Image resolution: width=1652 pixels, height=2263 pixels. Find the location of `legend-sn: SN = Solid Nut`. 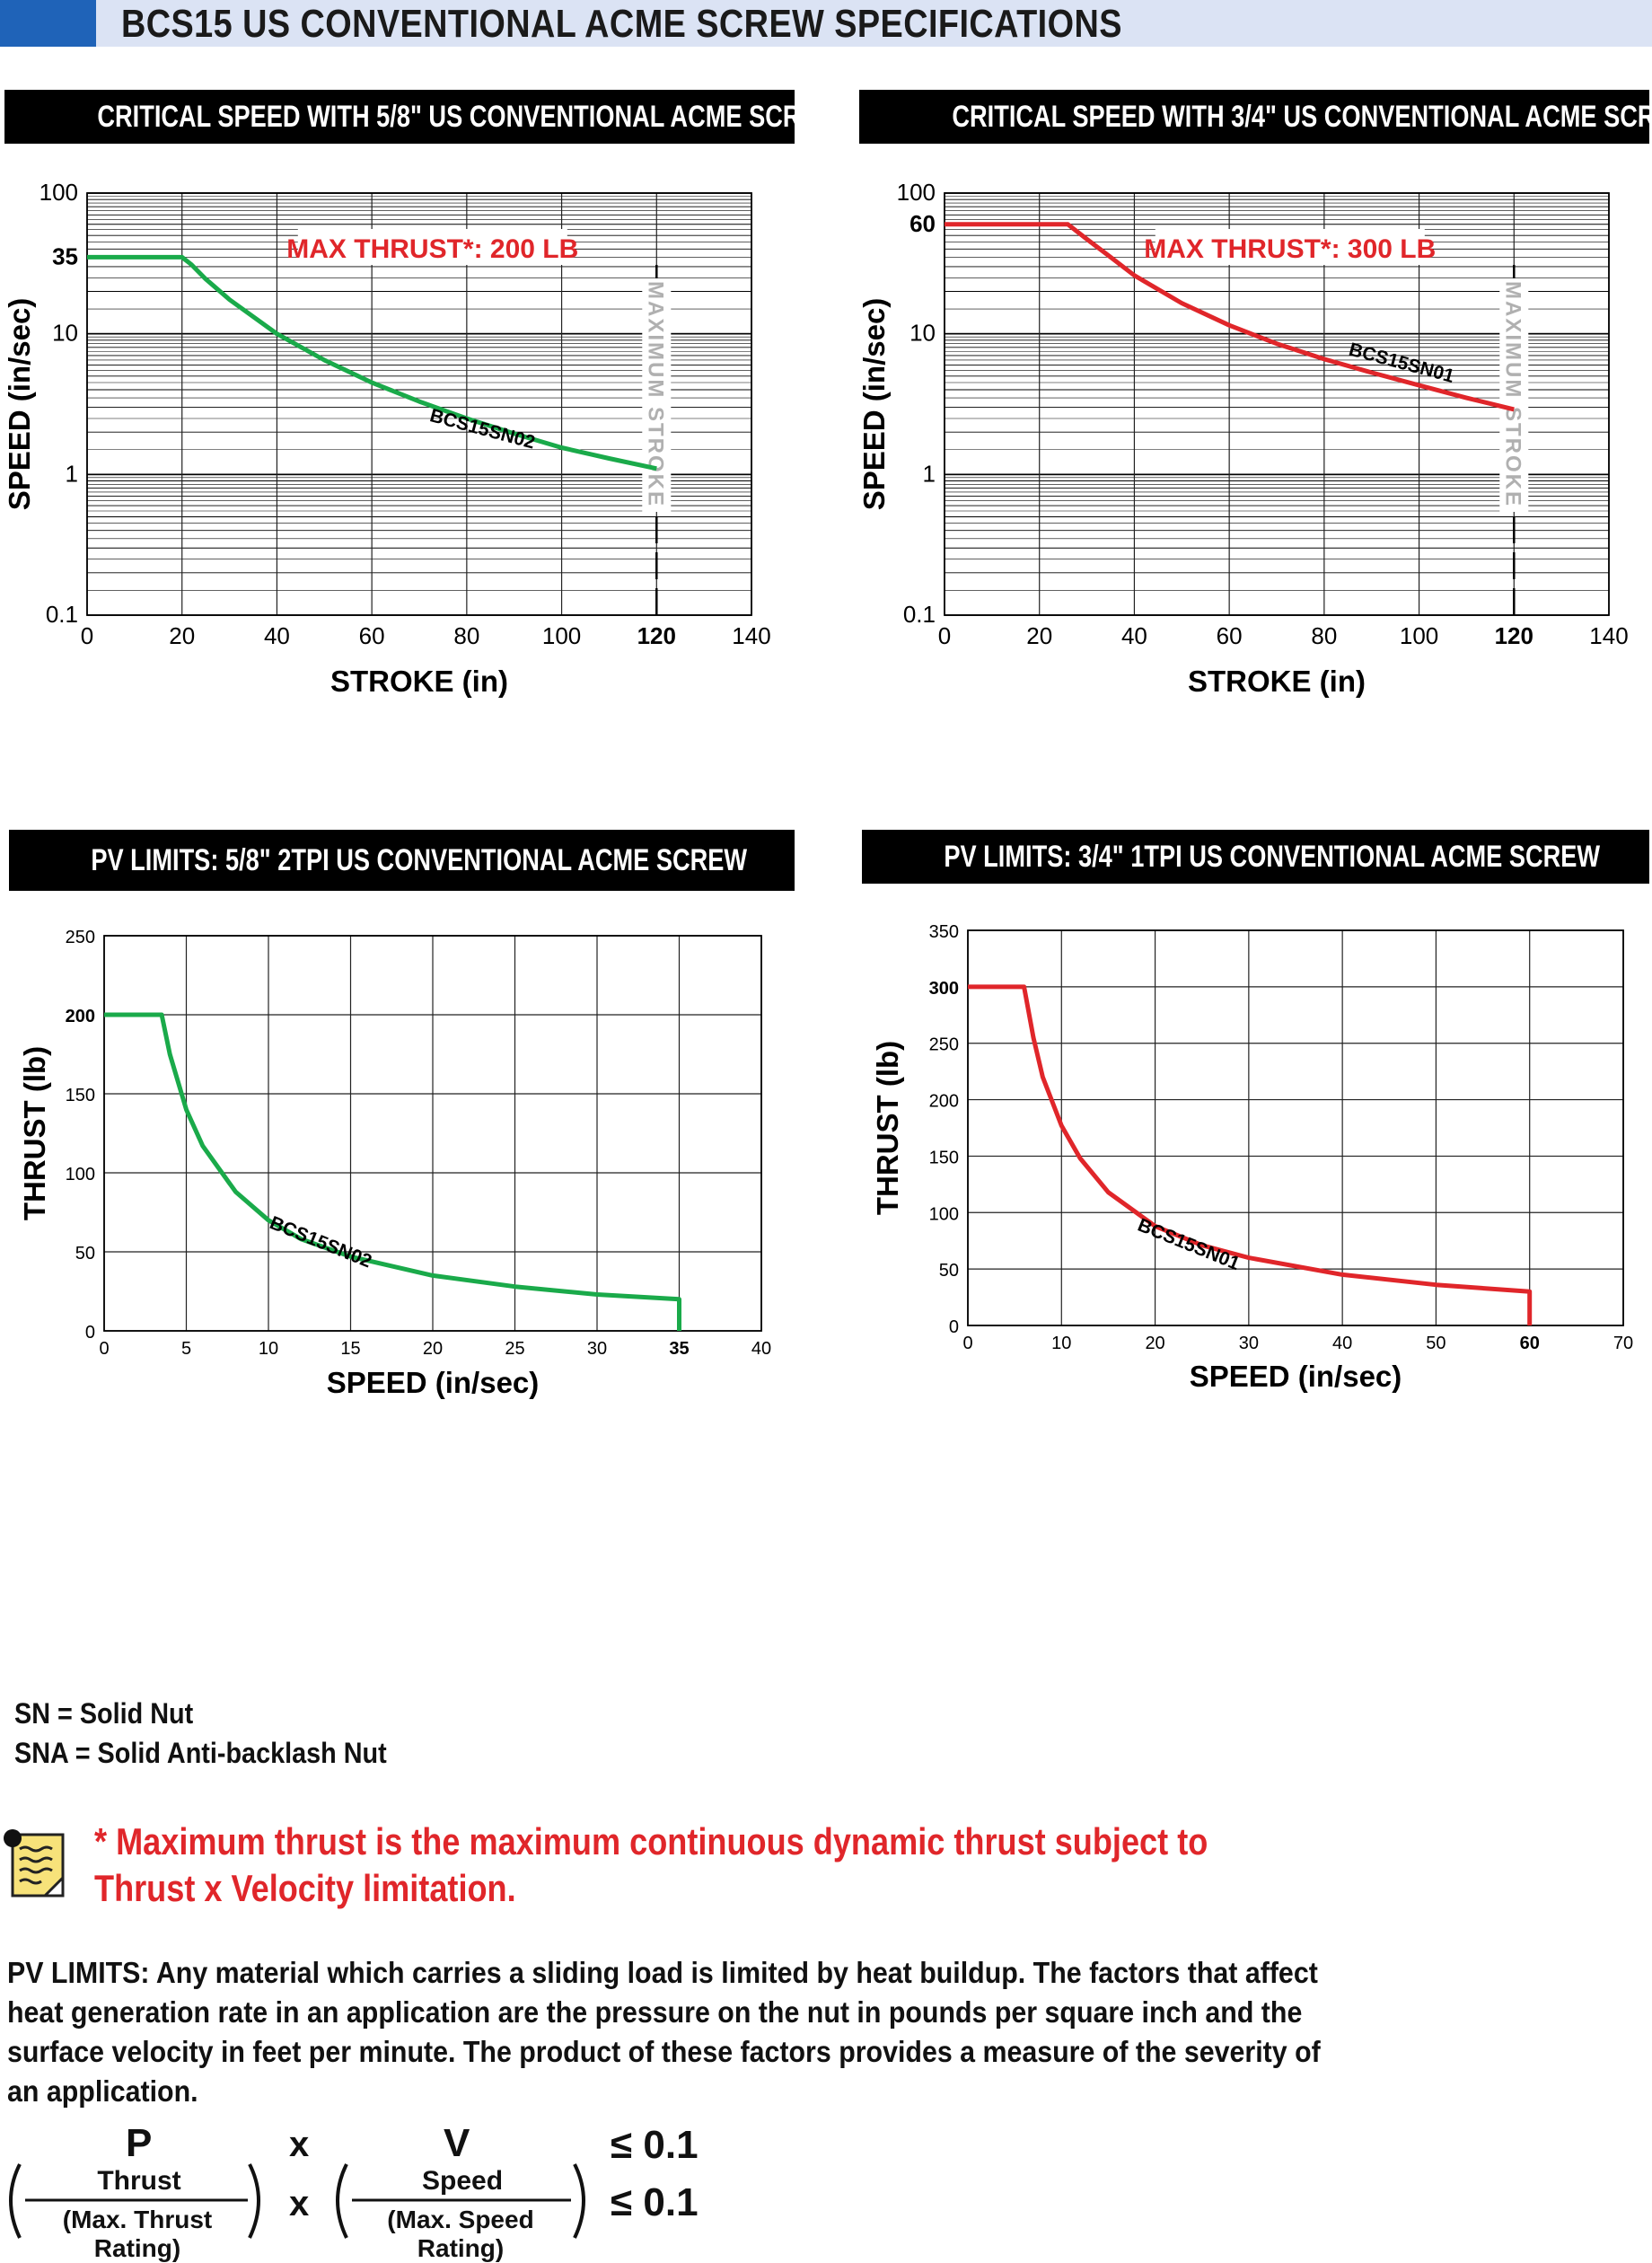

legend-sn: SN = Solid Nut is located at coordinates (114, 1714).